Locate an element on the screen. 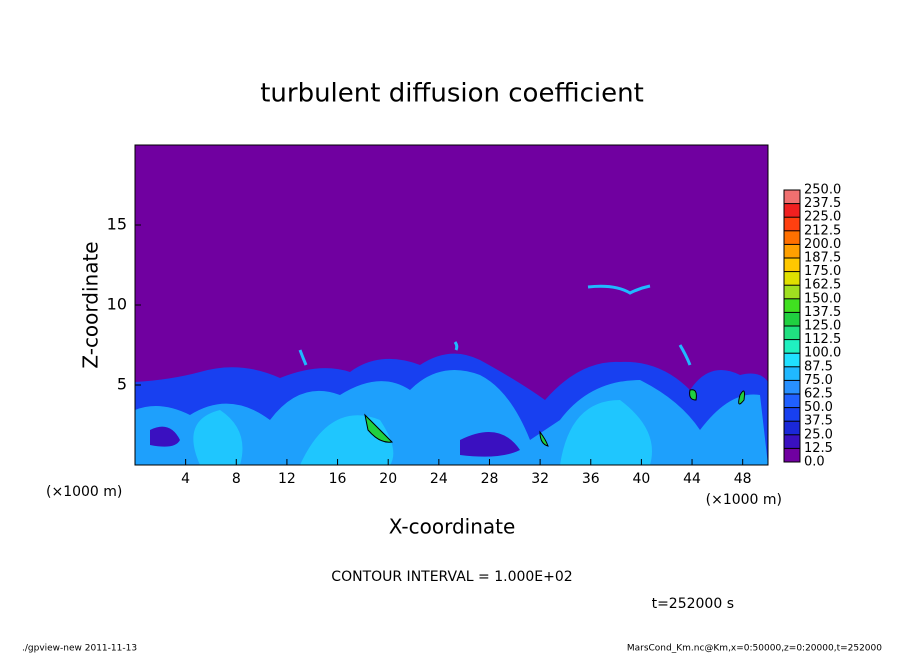 The image size is (904, 654). chart-title: turbulent diffusion coefficient is located at coordinates (452, 94).